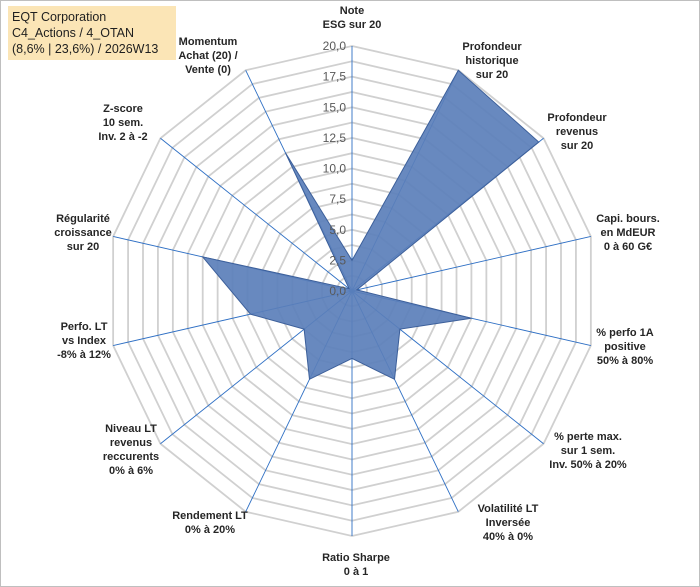 The width and height of the screenshot is (700, 587). What do you see at coordinates (59, 17) in the screenshot?
I see `company-name: EQT Corporation` at bounding box center [59, 17].